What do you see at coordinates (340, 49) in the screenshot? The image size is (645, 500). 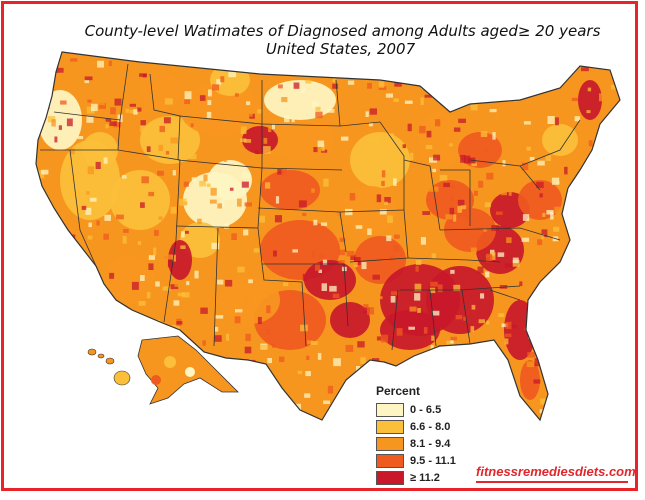 I see `map-subtitle: United States, 2007` at bounding box center [340, 49].